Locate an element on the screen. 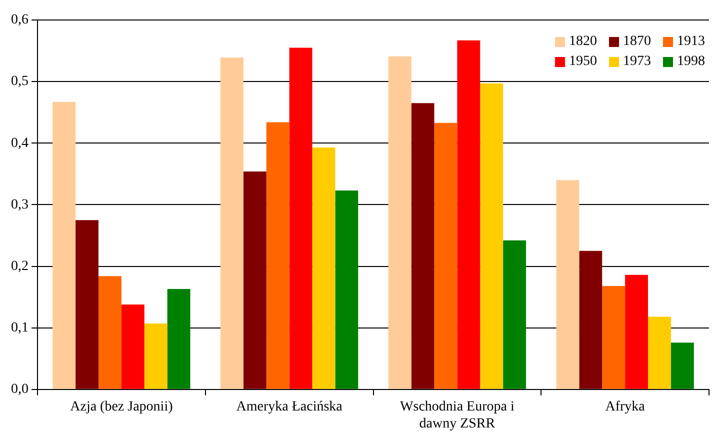 This screenshot has width=721, height=443. legend-label: 1820 is located at coordinates (583, 42).